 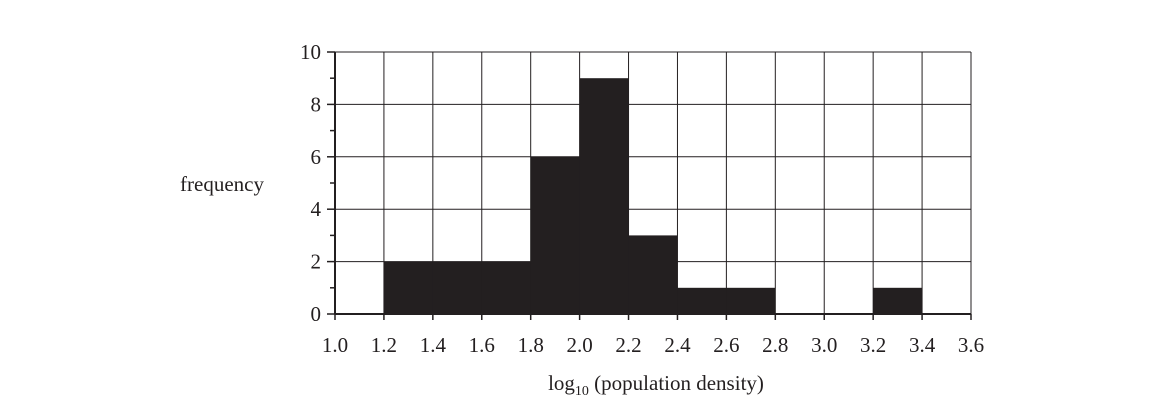 What do you see at coordinates (482, 345) in the screenshot?
I see `x-tick-label: 1.6` at bounding box center [482, 345].